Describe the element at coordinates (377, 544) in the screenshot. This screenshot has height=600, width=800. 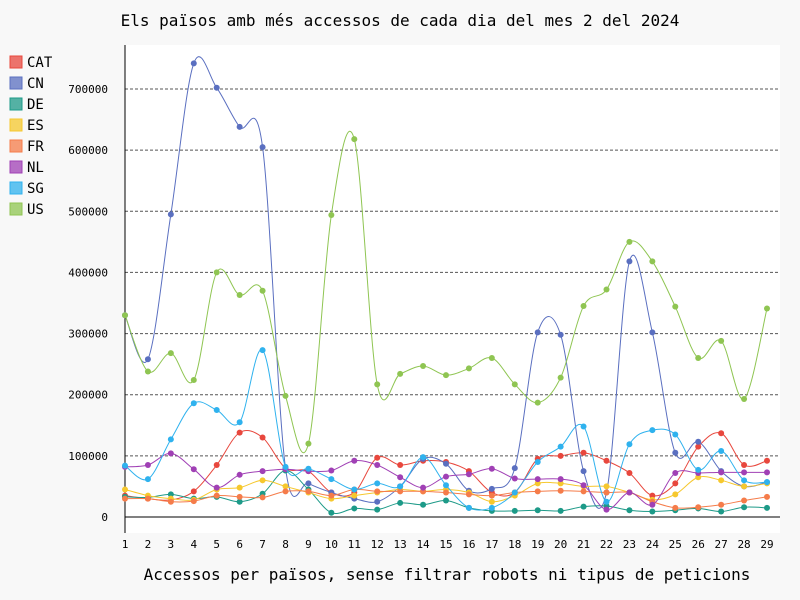
I see `x-tick-label: 12` at that location.